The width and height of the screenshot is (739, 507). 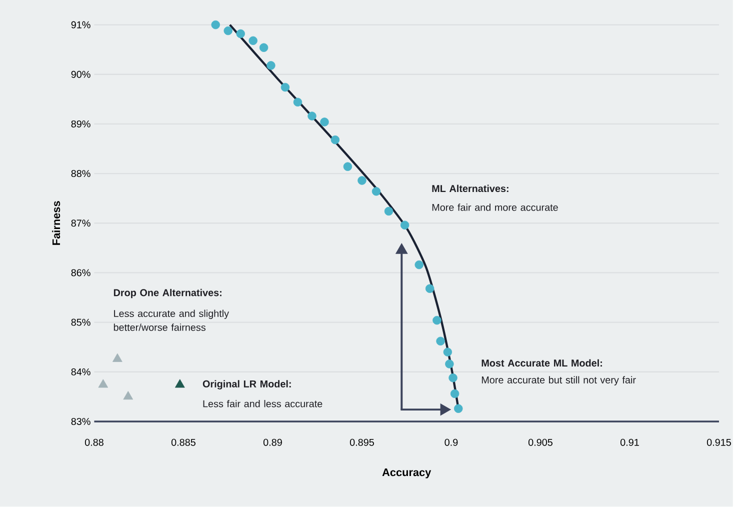 What do you see at coordinates (171, 321) in the screenshot?
I see `annotation: Less accurate and slightly better/worse fairness` at bounding box center [171, 321].